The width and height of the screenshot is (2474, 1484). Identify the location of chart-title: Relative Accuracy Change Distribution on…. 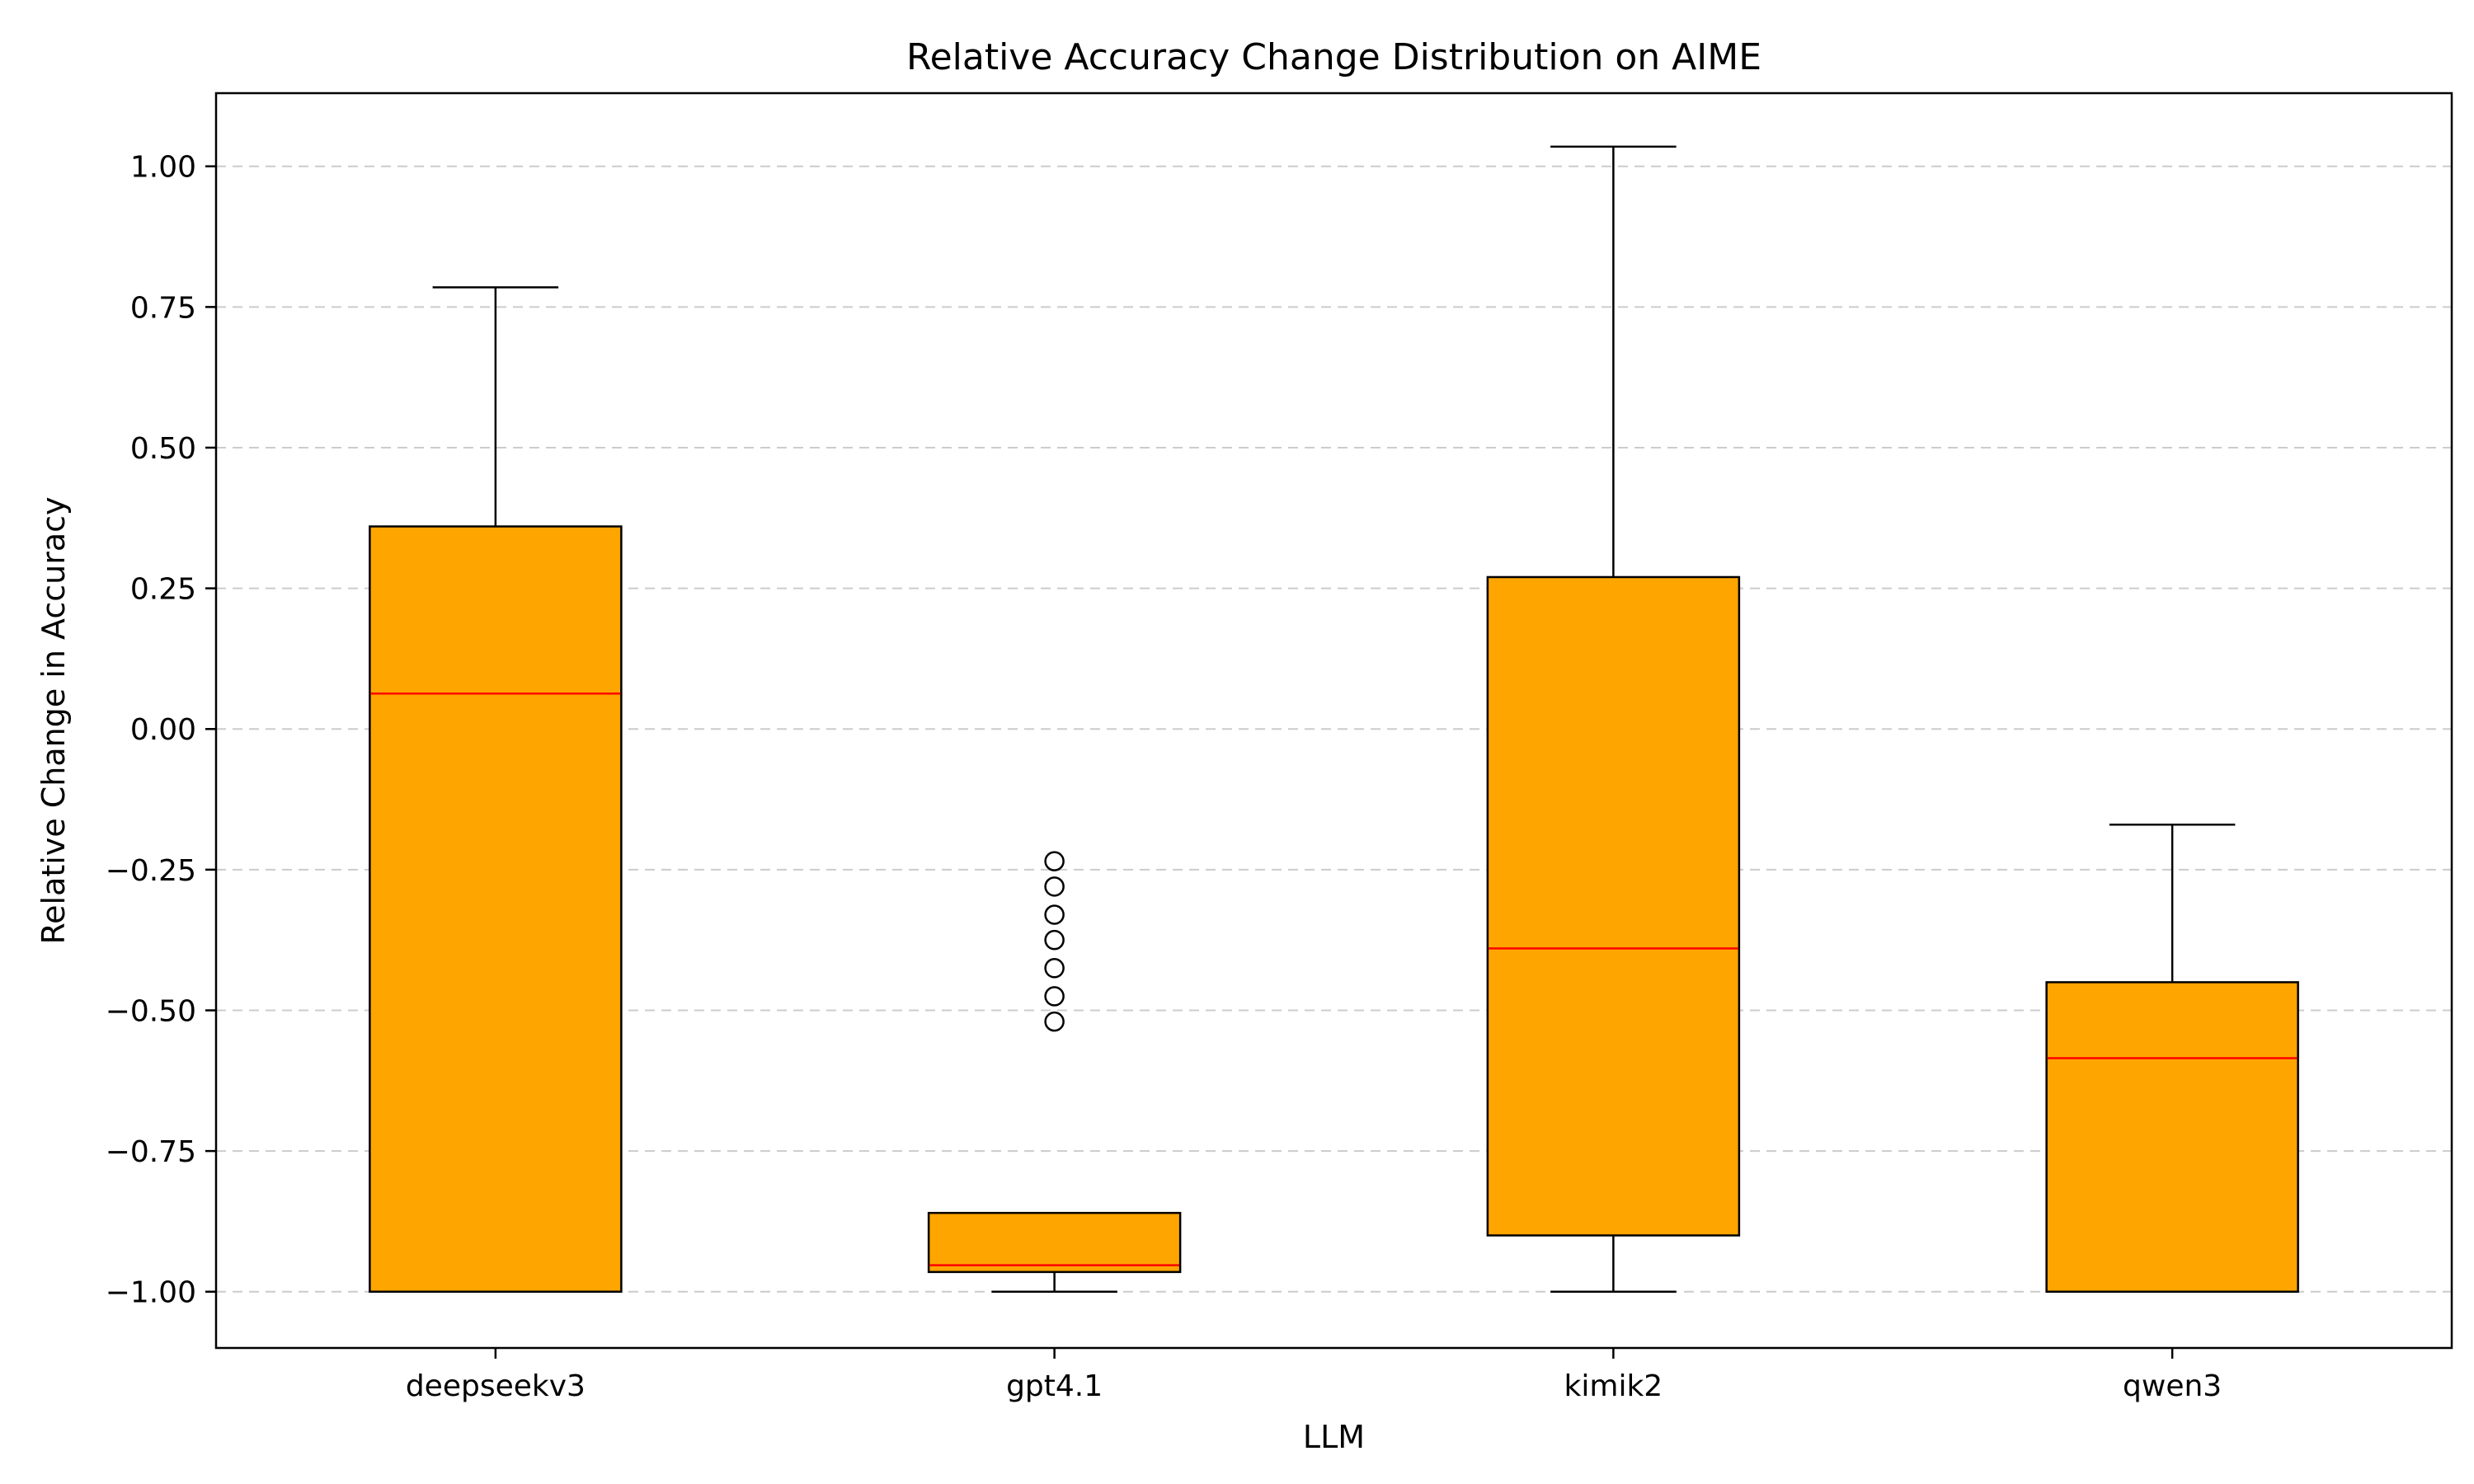
(1333, 57).